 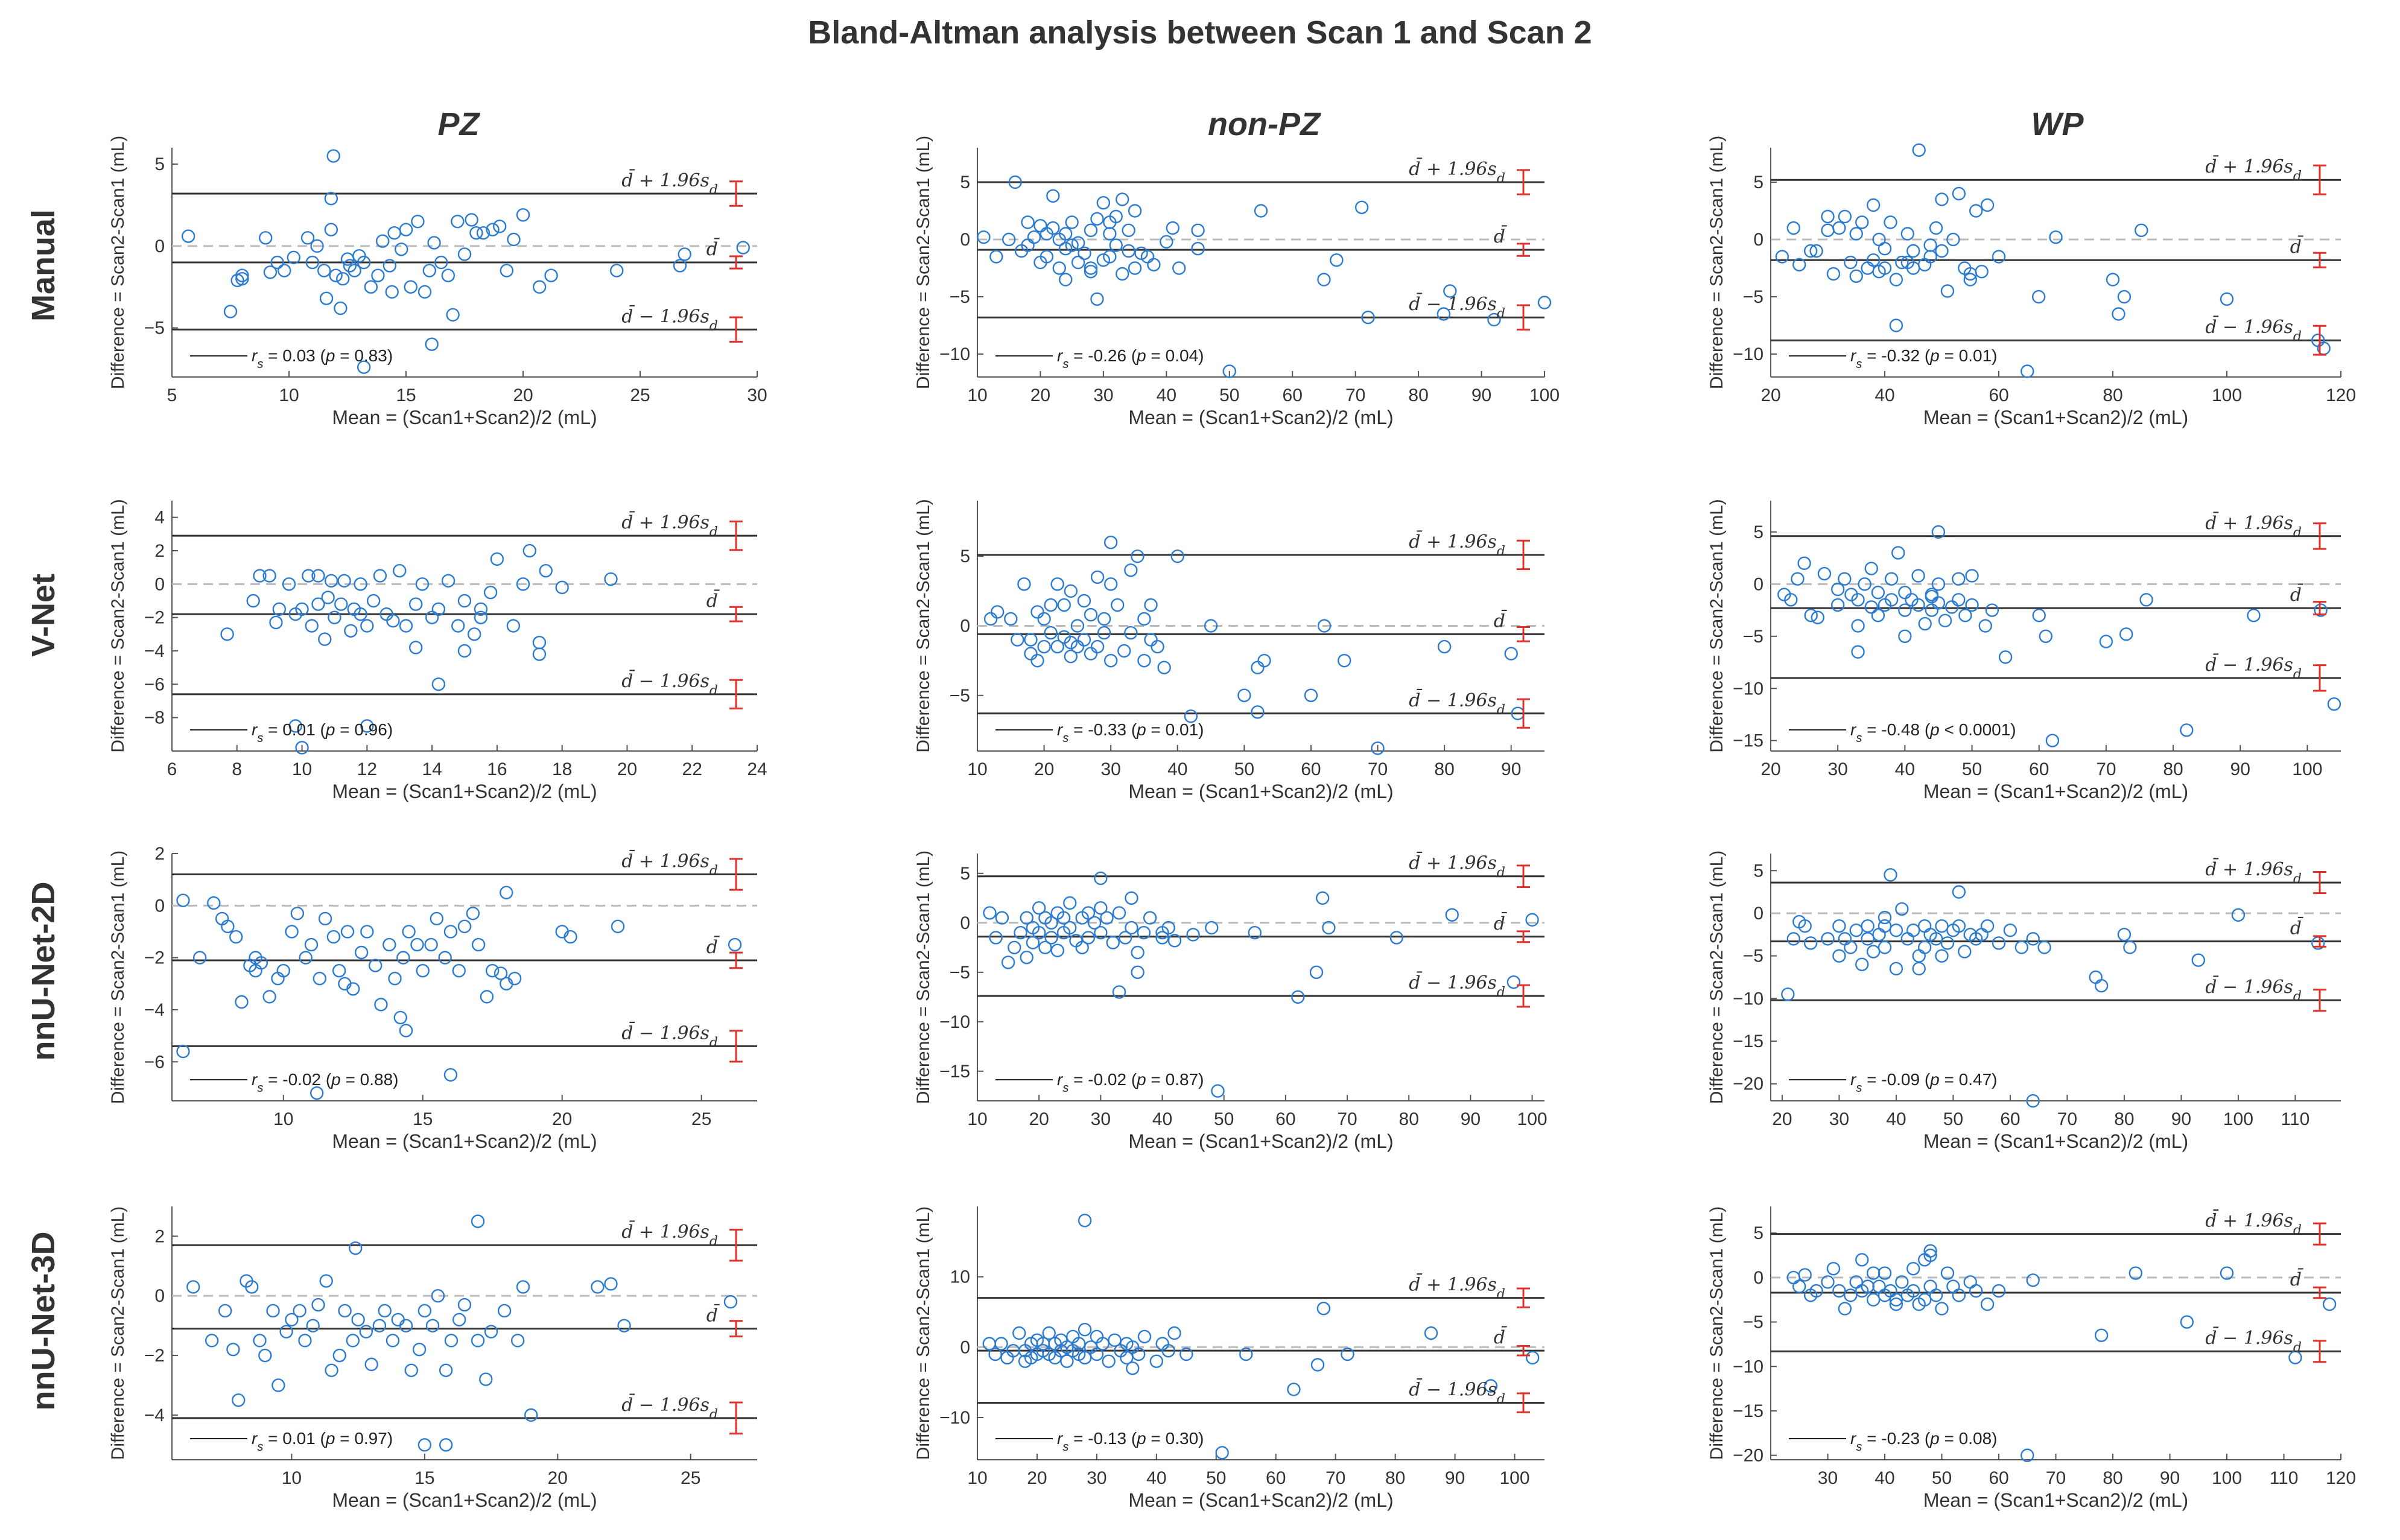 What do you see at coordinates (757, 395) in the screenshot?
I see `x-tick-label: 30` at bounding box center [757, 395].